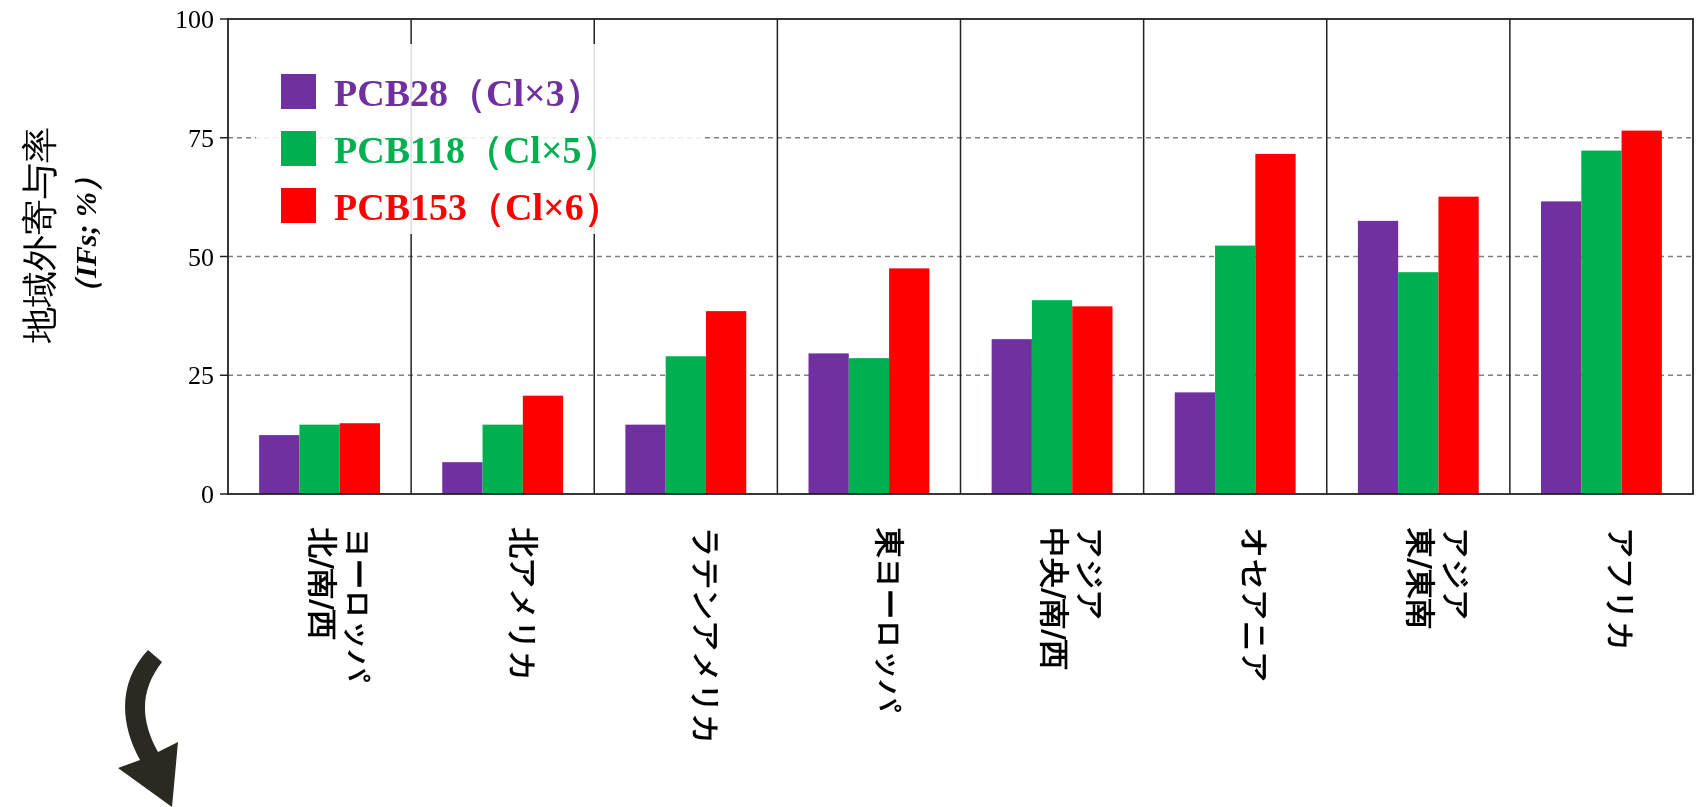 The height and width of the screenshot is (807, 1700). What do you see at coordinates (340, 604) in the screenshot?
I see `x-tick-label: 北/南/西ヨーロッパ` at bounding box center [340, 604].